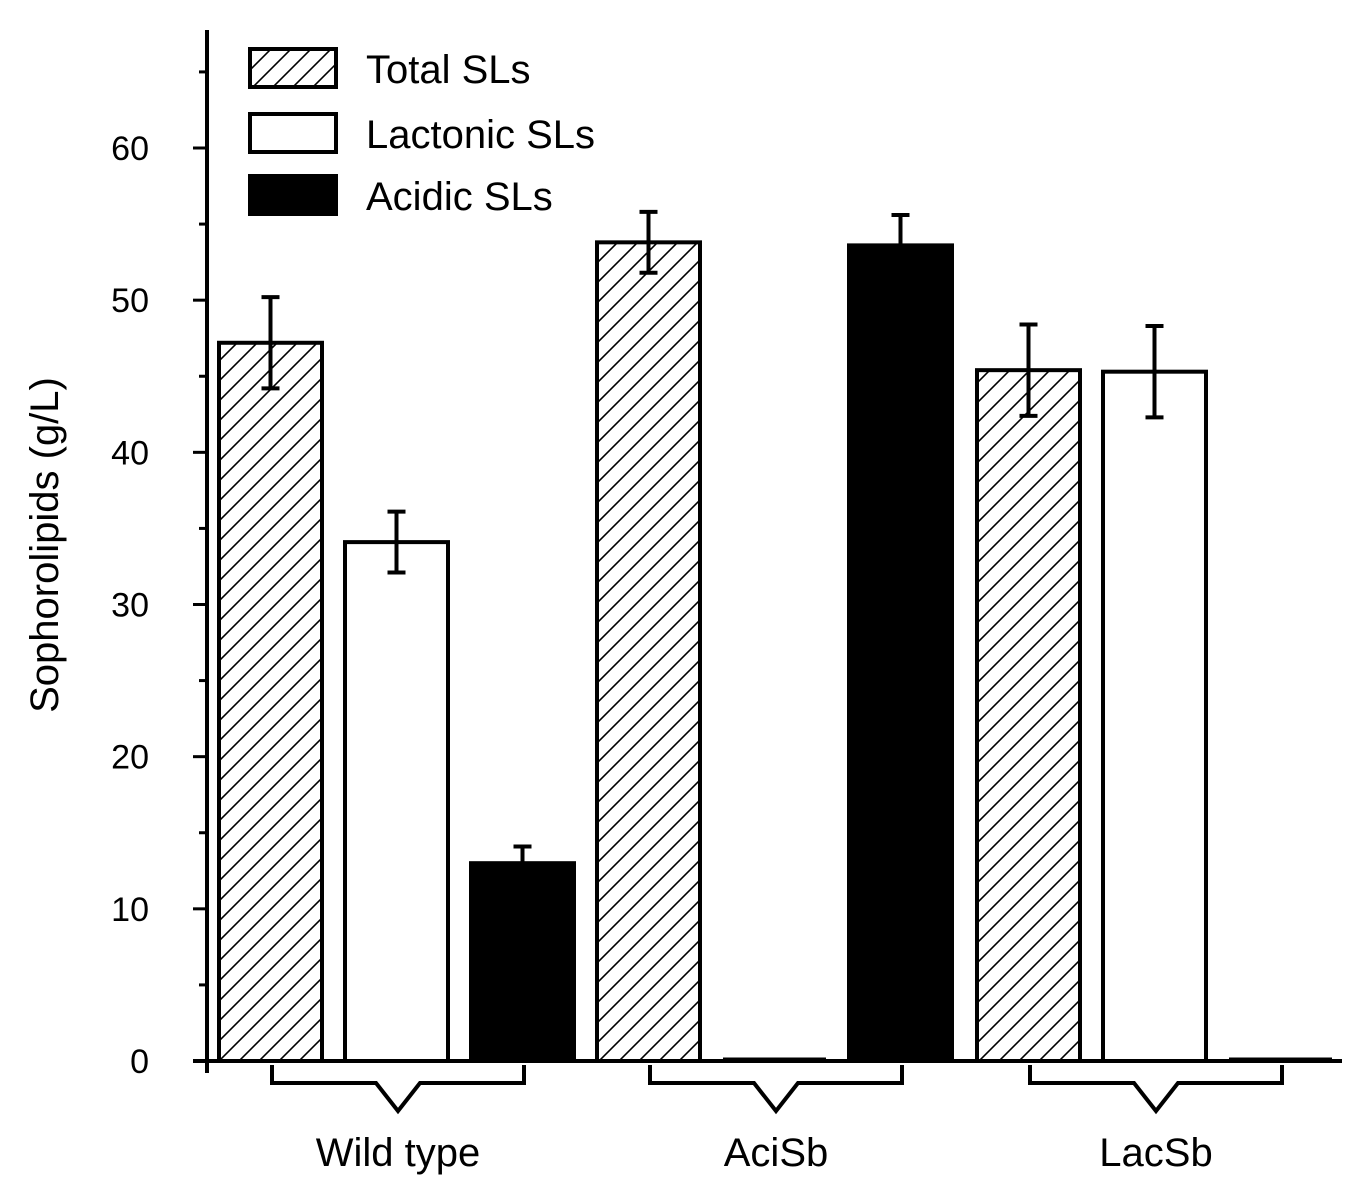 Image resolution: width=1362 pixels, height=1185 pixels. I want to click on y-tick-label: 50, so click(130, 301).